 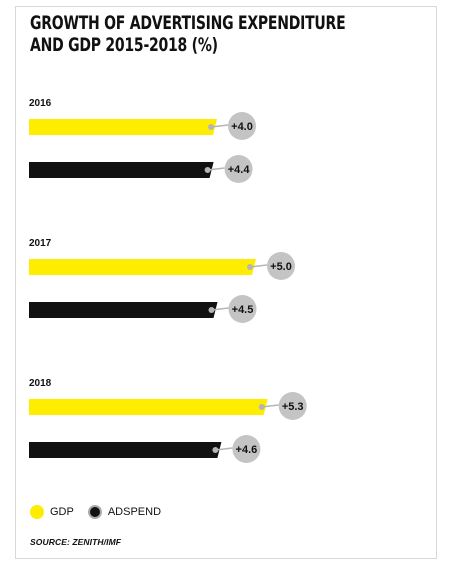 I want to click on legend-gdp-swatch, so click(x=37, y=512).